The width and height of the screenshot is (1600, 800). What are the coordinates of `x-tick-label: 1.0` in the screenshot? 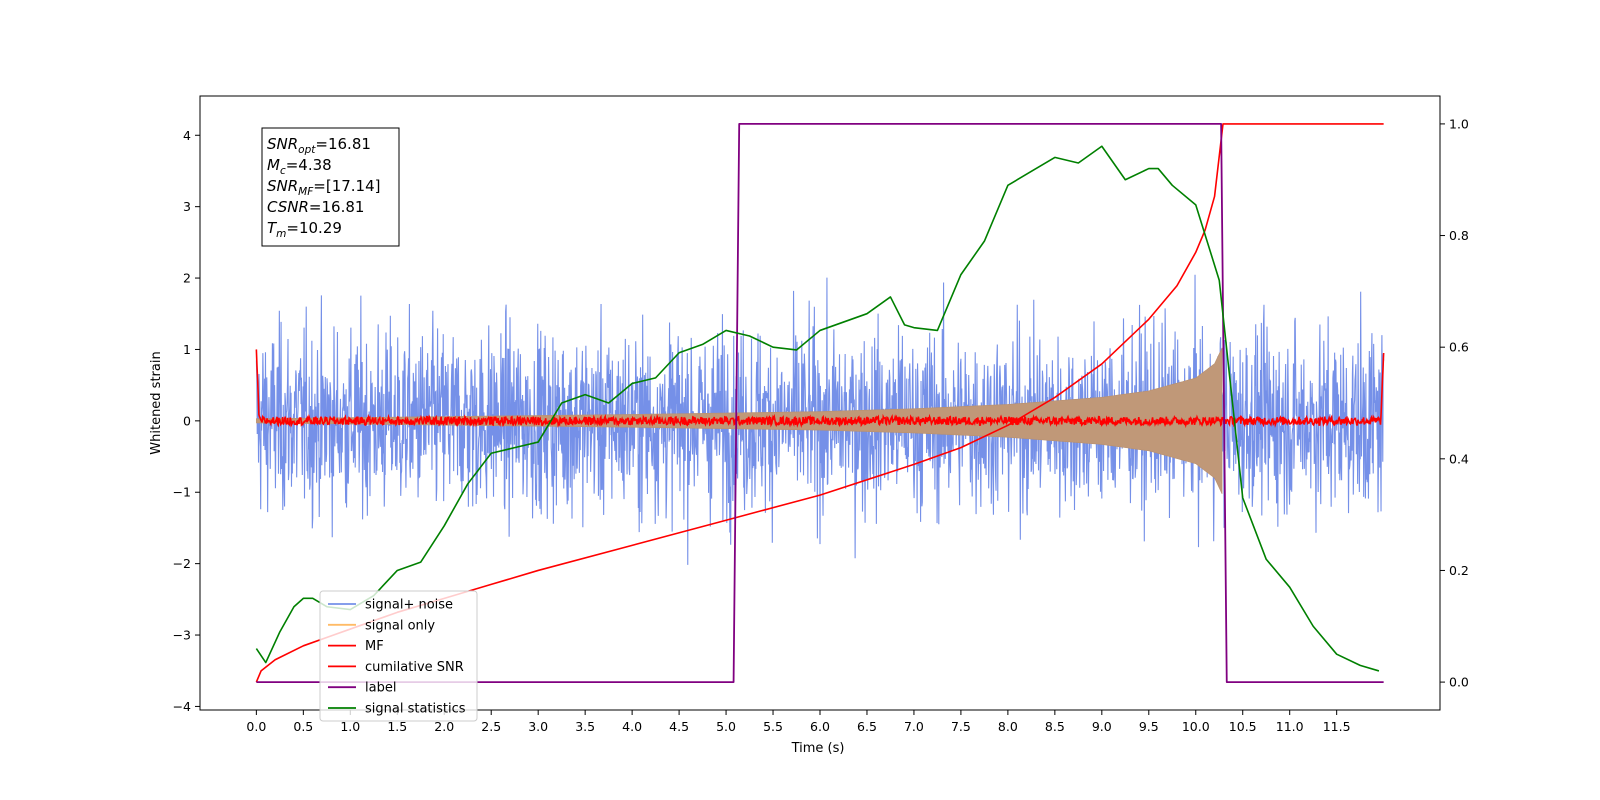 It's located at (350, 726).